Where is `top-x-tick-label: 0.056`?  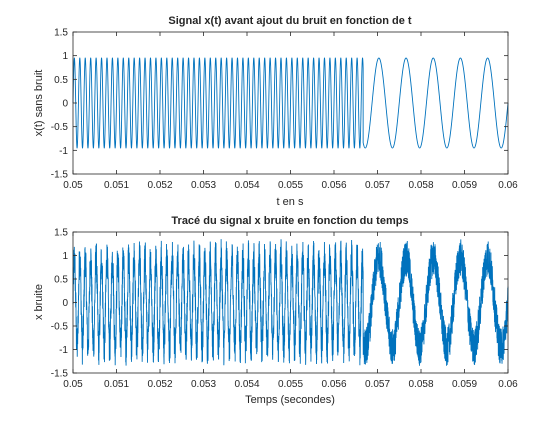
top-x-tick-label: 0.056 is located at coordinates (333, 185).